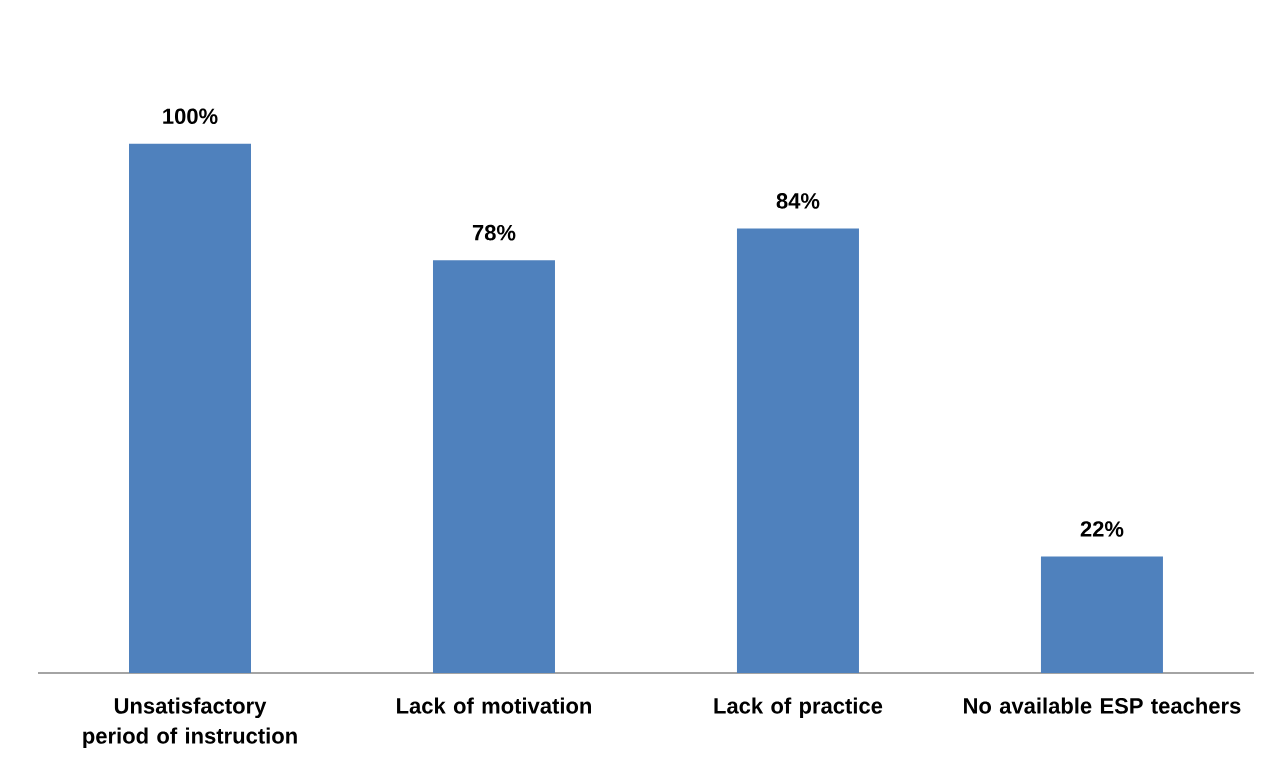  Describe the element at coordinates (798, 201) in the screenshot. I see `data-label: 84%` at that location.